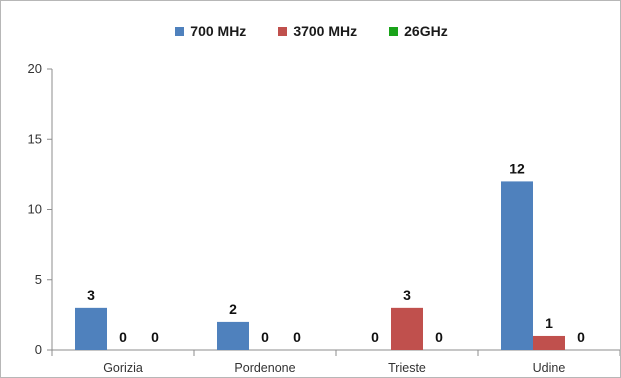 The height and width of the screenshot is (378, 621). What do you see at coordinates (218, 31) in the screenshot?
I see `legend-label-700mhz: 700 MHz` at bounding box center [218, 31].